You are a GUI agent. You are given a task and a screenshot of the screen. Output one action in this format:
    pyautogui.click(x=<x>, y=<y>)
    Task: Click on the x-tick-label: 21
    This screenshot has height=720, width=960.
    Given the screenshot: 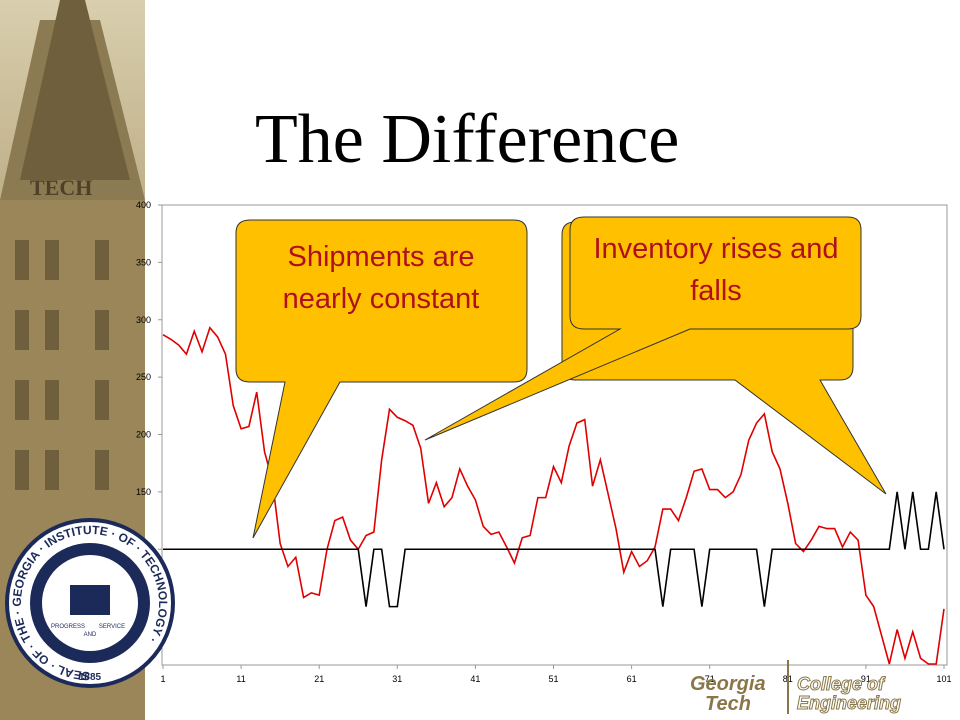 What is the action you would take?
    pyautogui.click(x=319, y=679)
    